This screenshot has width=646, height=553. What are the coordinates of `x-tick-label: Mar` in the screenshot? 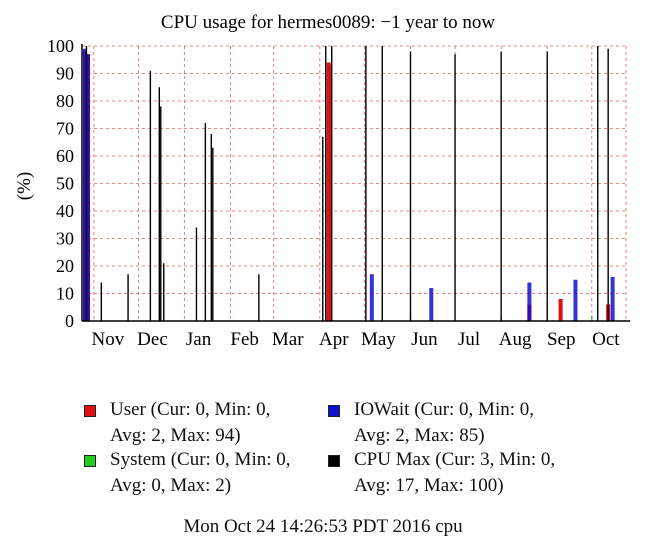 It's located at (288, 339).